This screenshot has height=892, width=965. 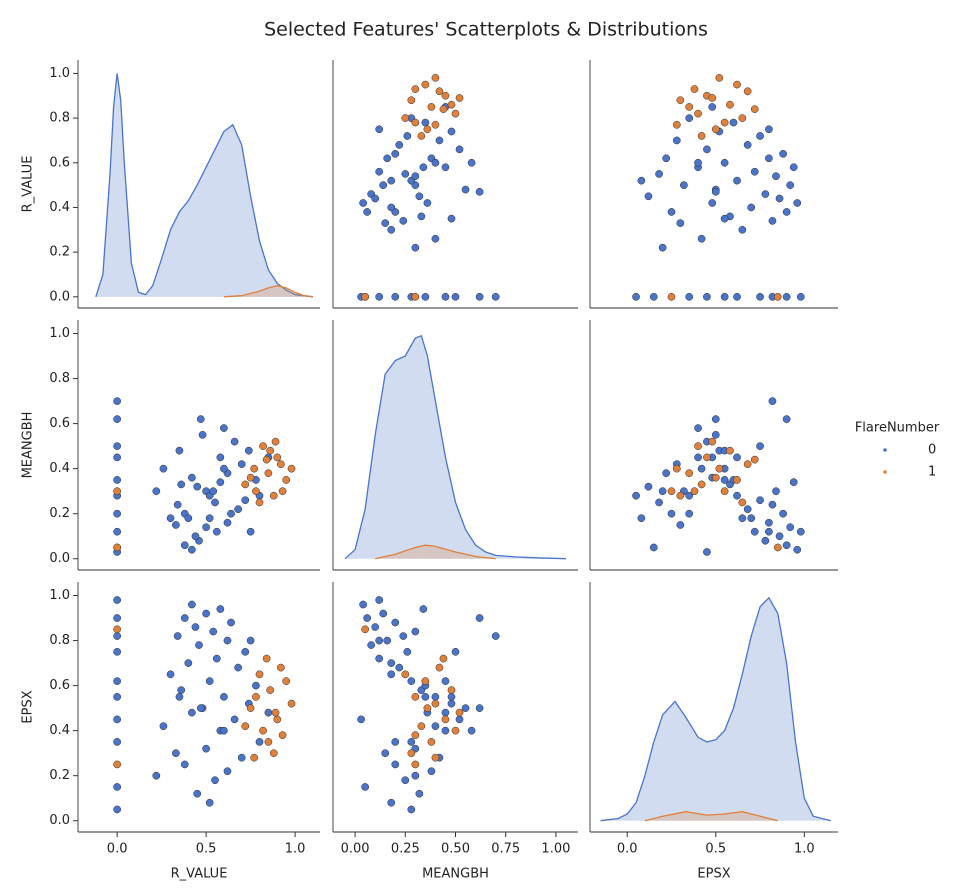 I want to click on kde-line, so click(x=435, y=552).